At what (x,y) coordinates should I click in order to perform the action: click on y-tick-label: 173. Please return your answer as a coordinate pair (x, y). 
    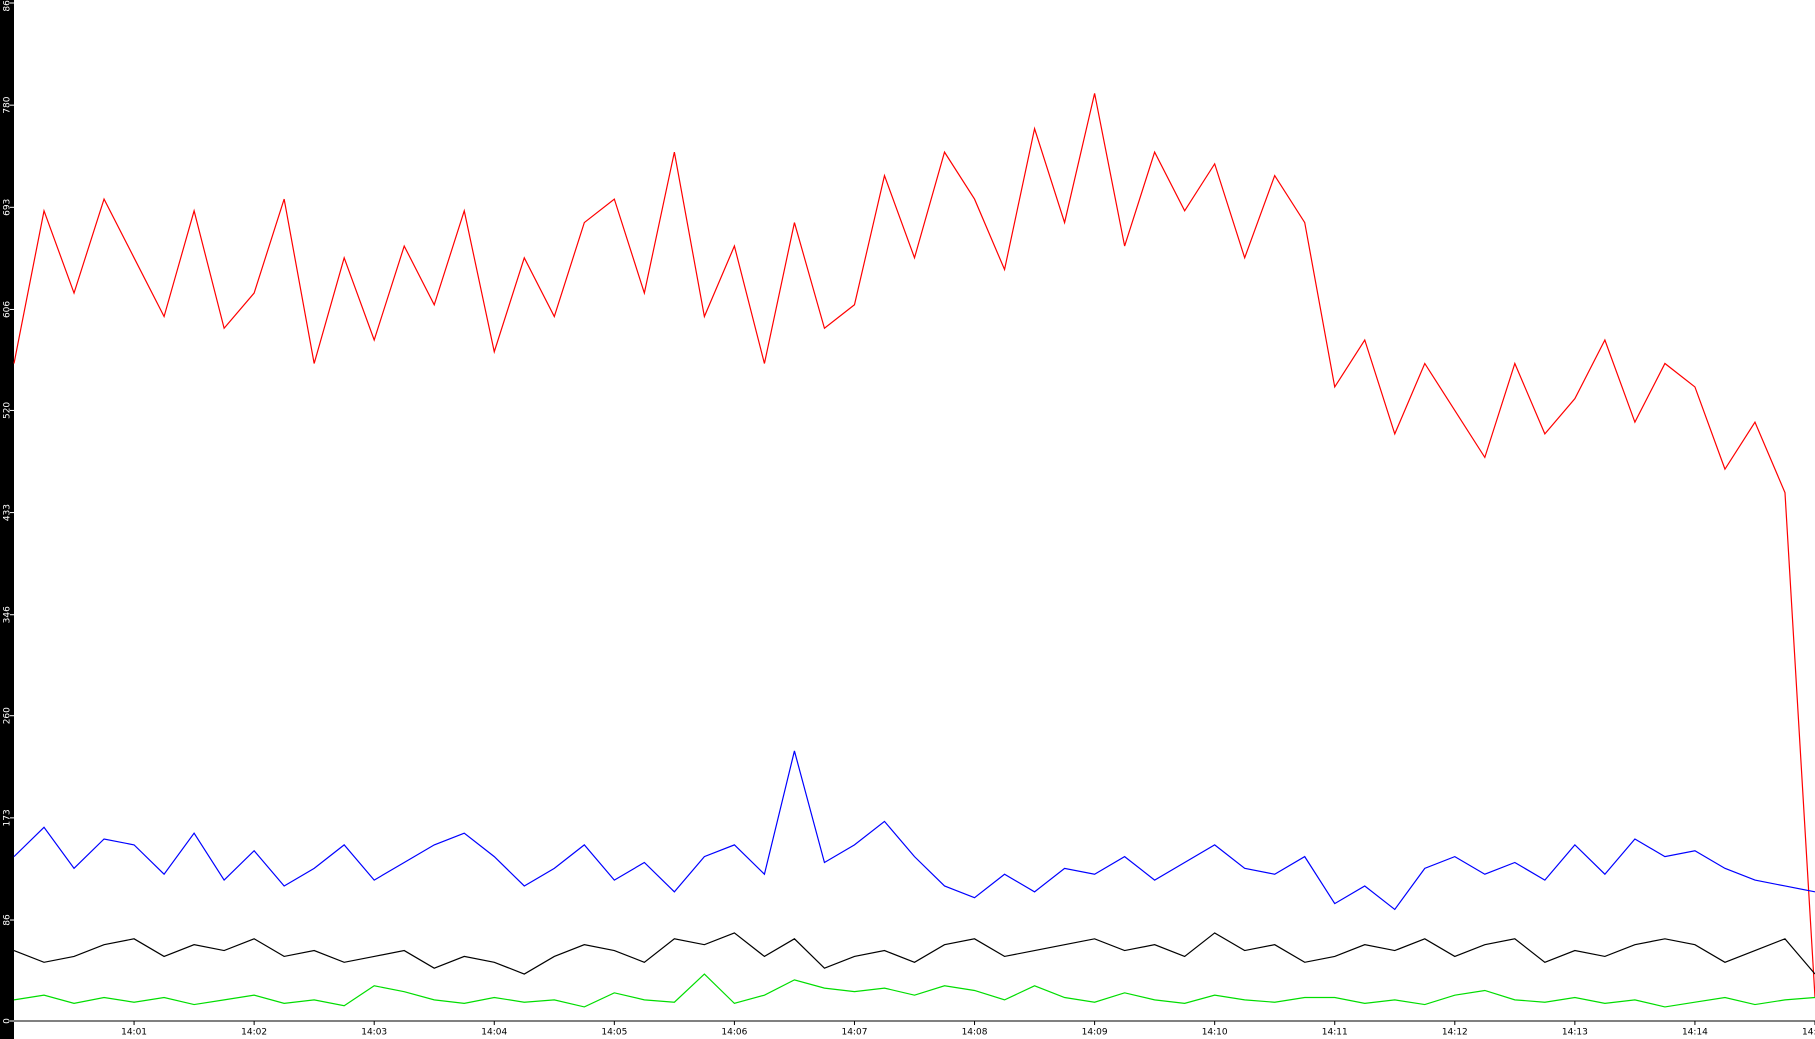
    Looking at the image, I should click on (8, 817).